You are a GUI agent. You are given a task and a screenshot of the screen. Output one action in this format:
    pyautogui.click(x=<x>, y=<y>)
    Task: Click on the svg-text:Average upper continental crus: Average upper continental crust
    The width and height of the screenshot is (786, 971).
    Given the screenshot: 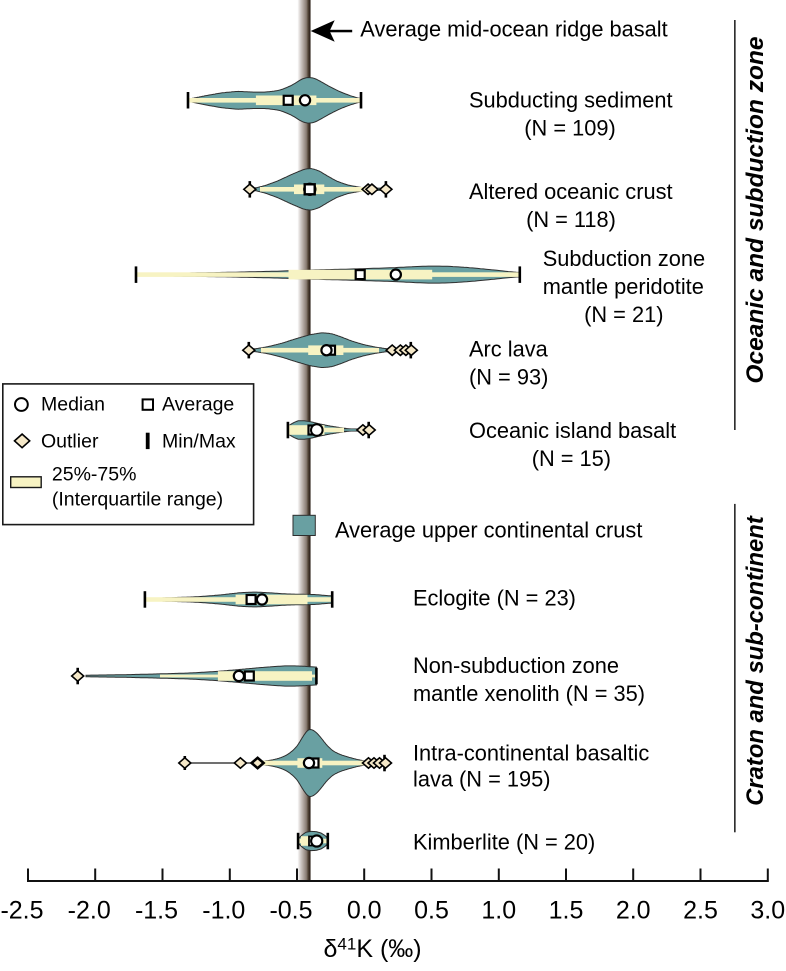 What is the action you would take?
    pyautogui.click(x=488, y=529)
    